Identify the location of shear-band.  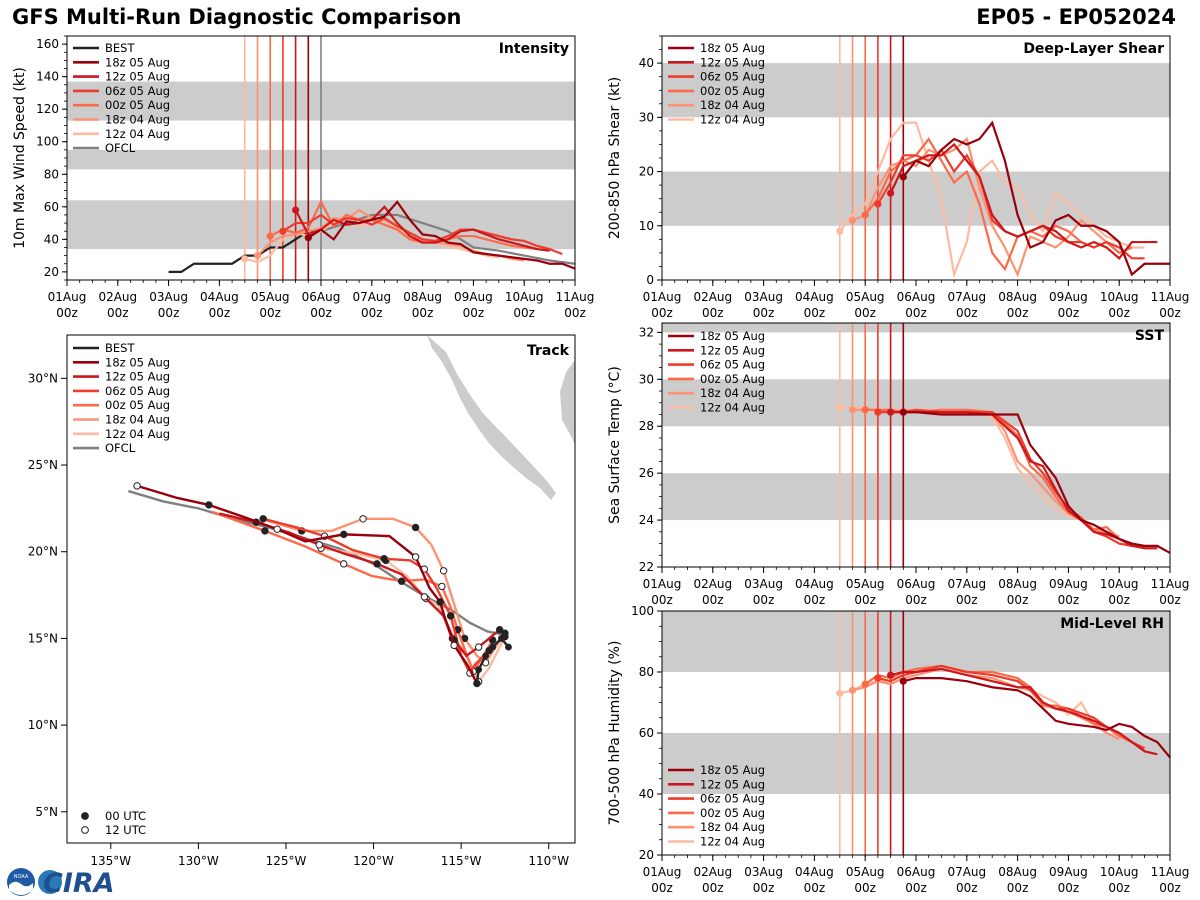
(916, 90).